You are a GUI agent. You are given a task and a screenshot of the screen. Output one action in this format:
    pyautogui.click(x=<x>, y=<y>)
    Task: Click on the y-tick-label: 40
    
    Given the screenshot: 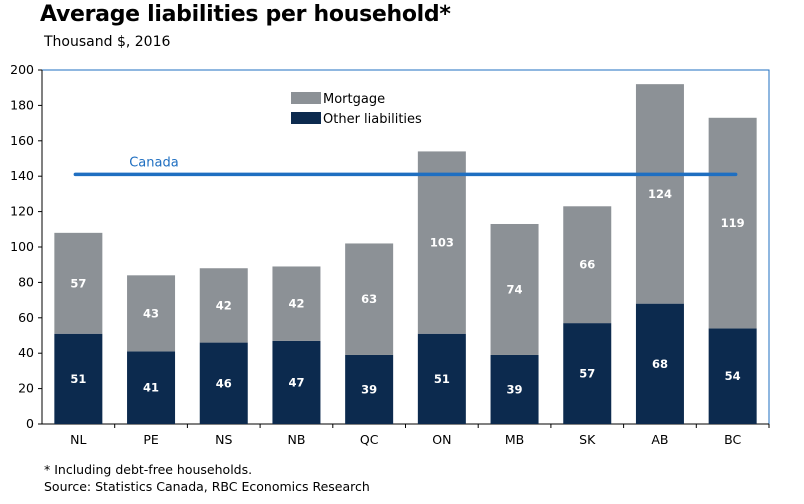 What is the action you would take?
    pyautogui.click(x=26, y=352)
    